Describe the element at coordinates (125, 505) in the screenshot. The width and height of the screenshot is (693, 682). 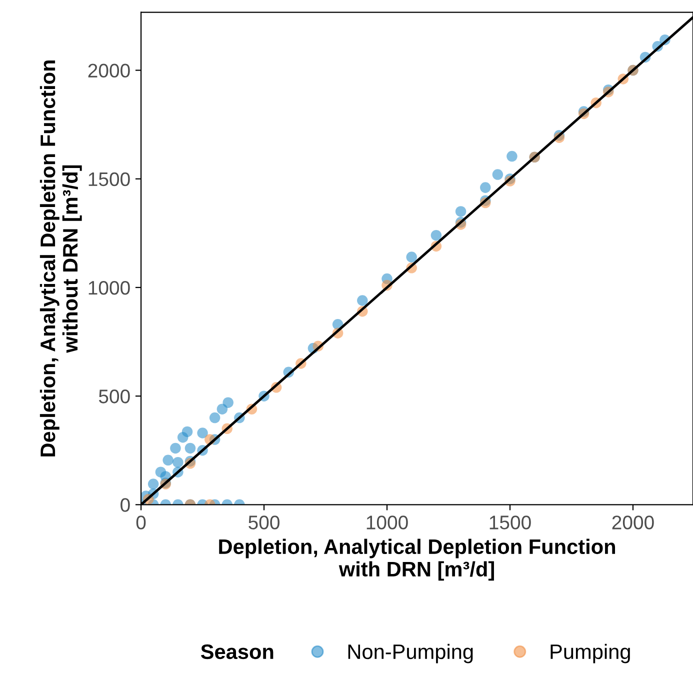
I see `y-tick-label: 0` at that location.